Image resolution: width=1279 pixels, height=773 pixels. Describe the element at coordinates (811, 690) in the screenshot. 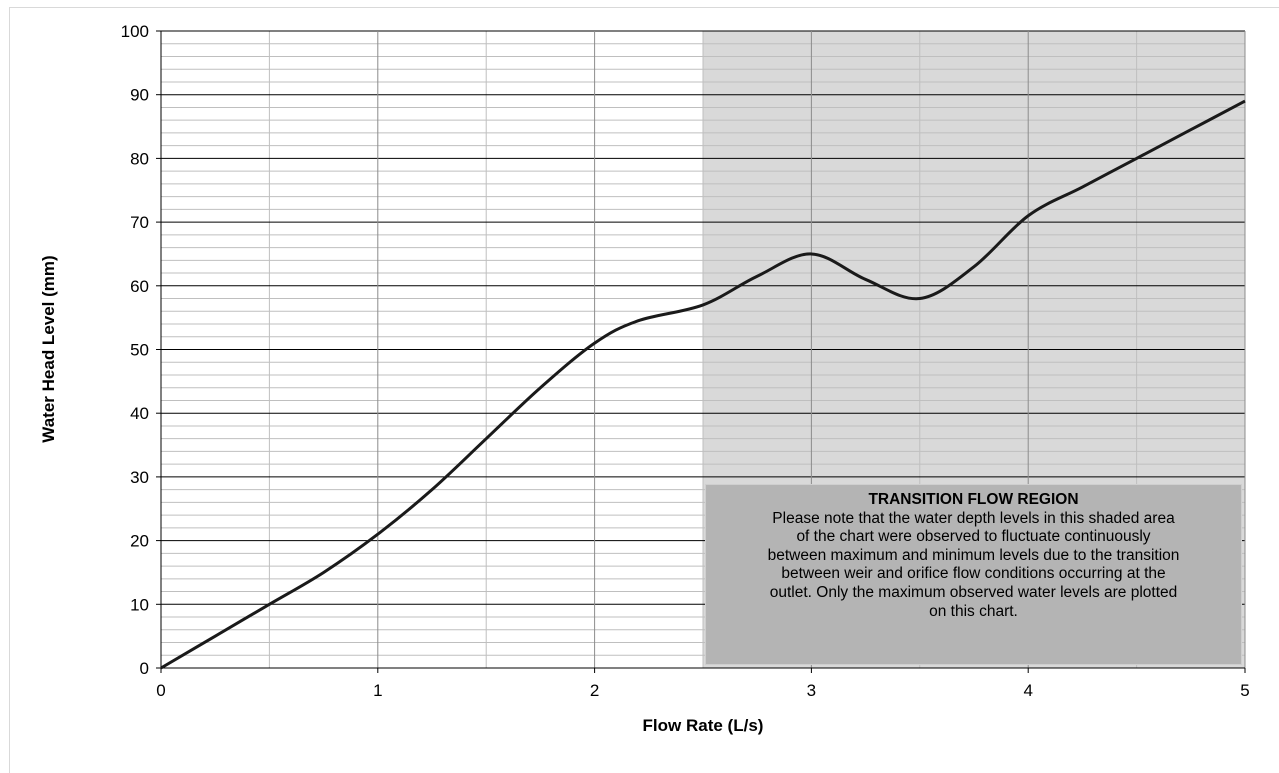

I see `x-tick-label: 3` at that location.